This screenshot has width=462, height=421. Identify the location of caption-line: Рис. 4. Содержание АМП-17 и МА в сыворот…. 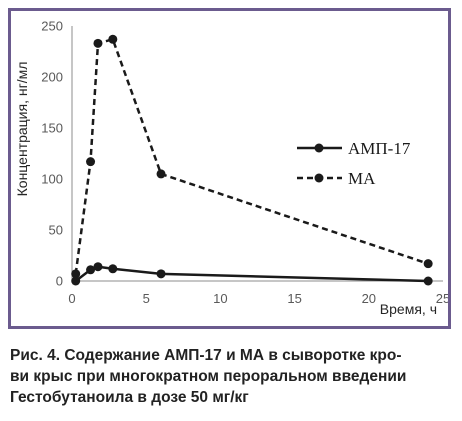
(206, 355).